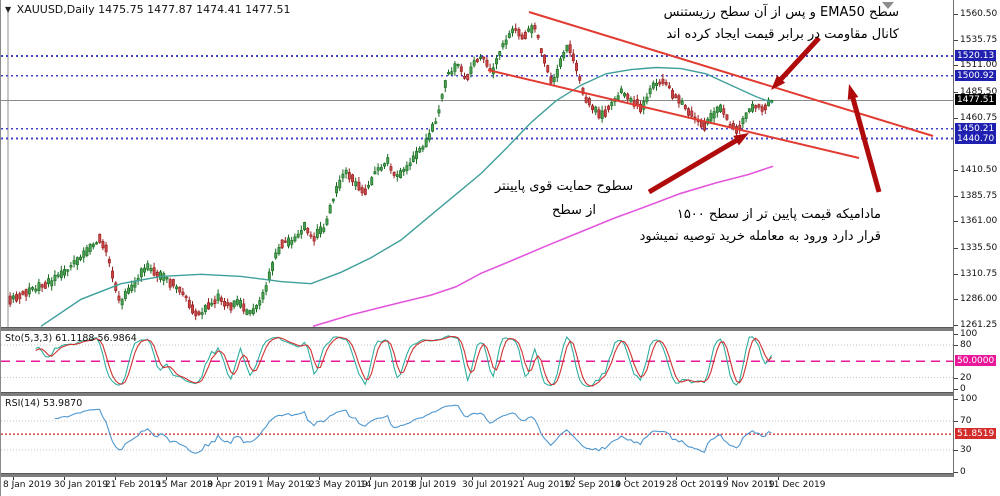 The image size is (1000, 496). I want to click on stochastic-canvas, so click(477, 361).